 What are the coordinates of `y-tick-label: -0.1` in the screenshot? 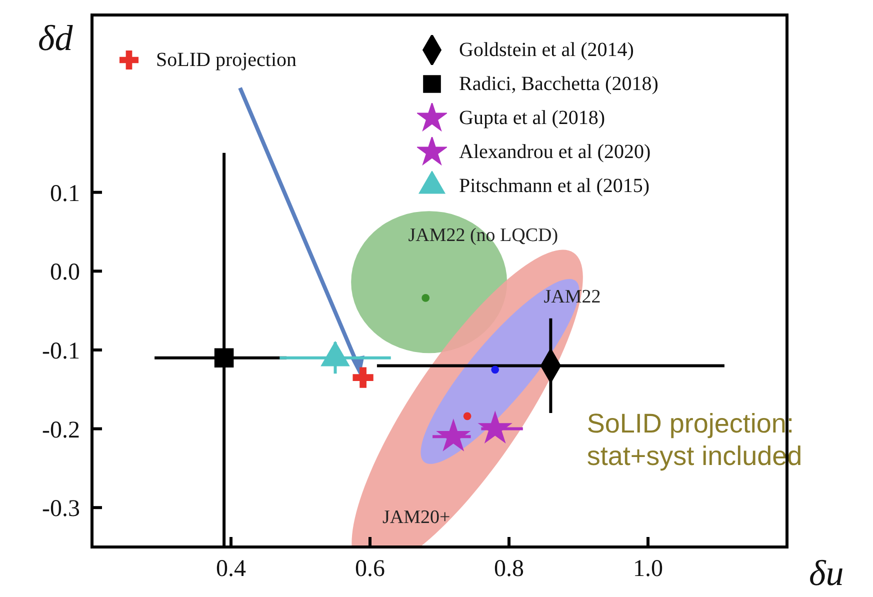 It's located at (61, 351).